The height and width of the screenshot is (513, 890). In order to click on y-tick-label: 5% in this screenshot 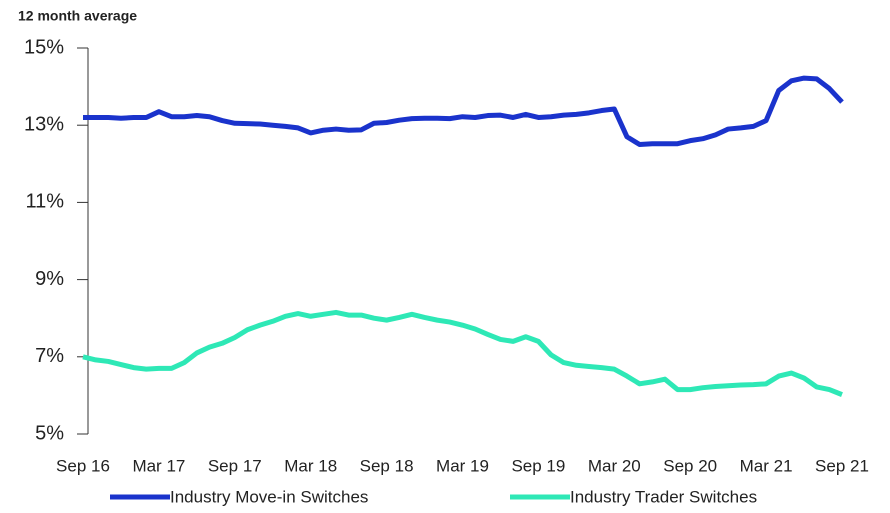, I will do `click(49, 433)`.